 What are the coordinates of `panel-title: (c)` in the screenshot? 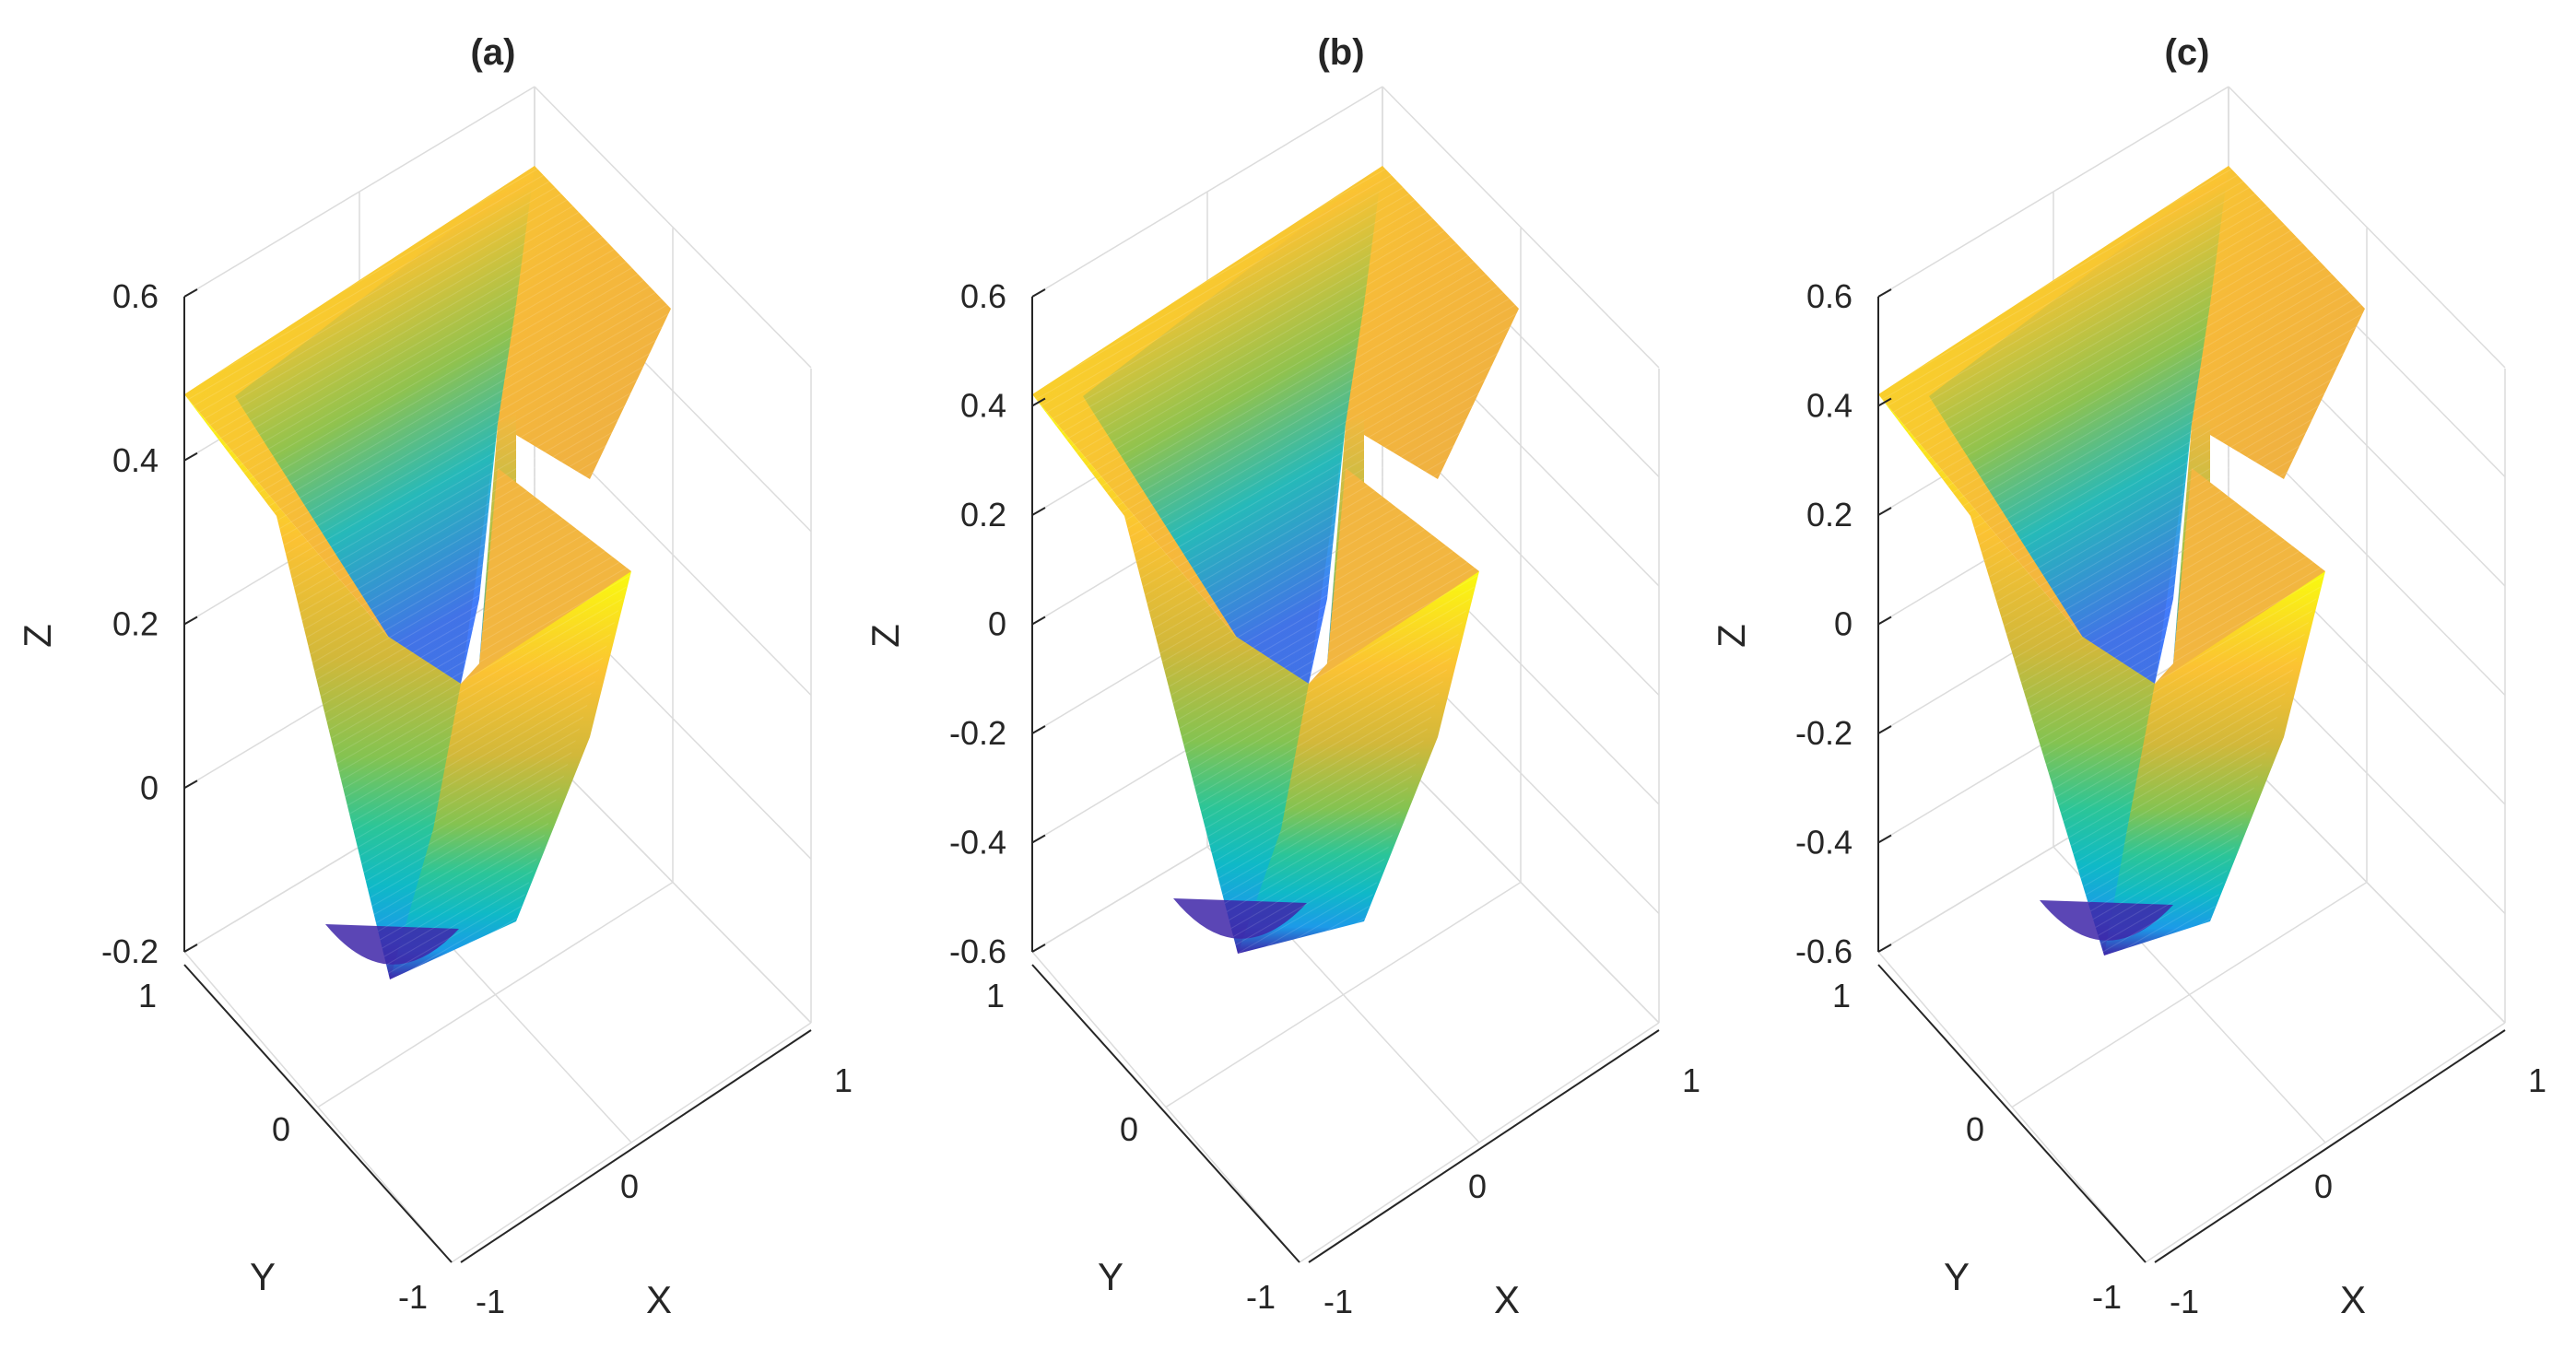 It's located at (2187, 52).